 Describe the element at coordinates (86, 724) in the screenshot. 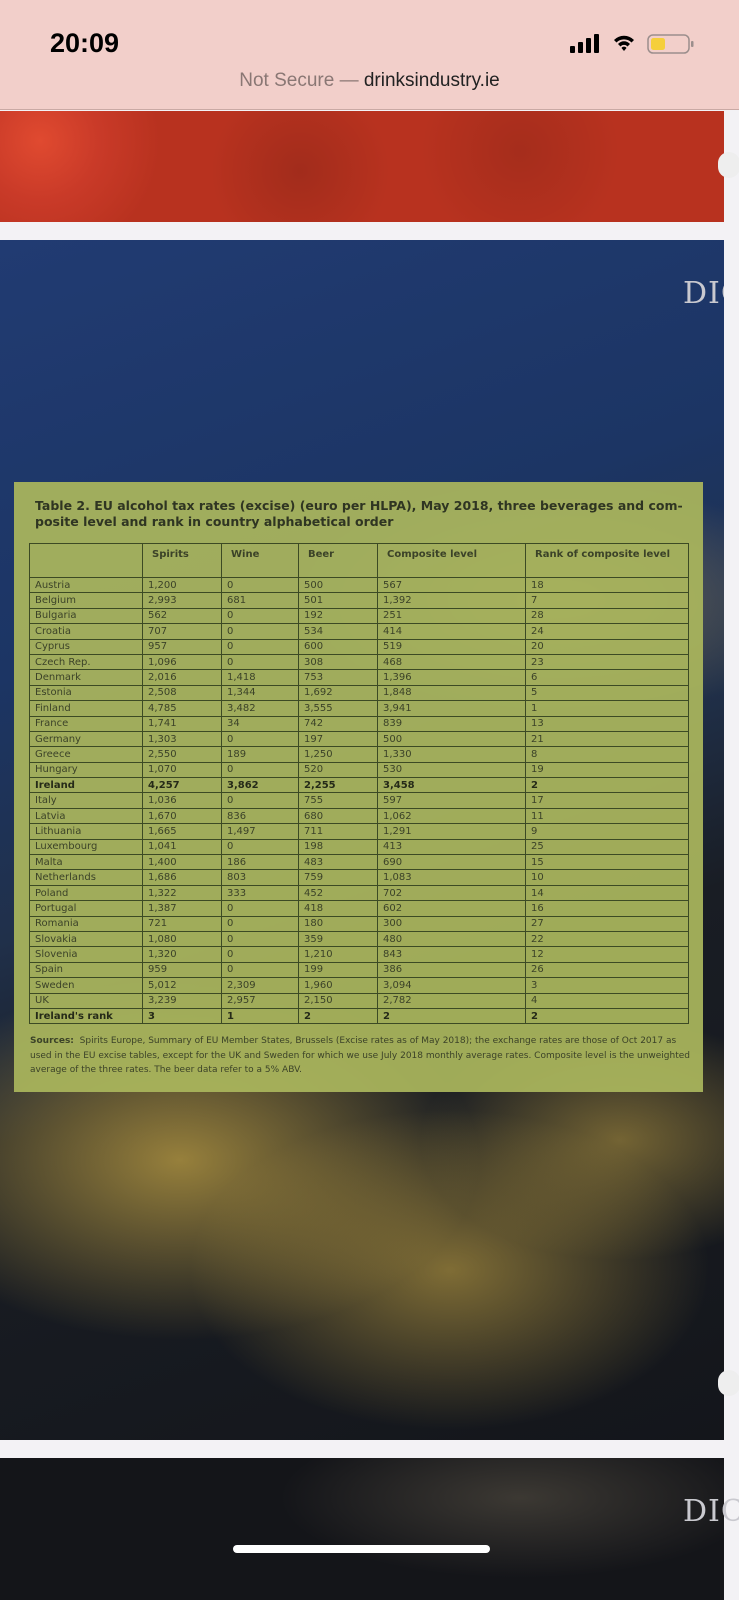

I see `country-cell: France` at that location.